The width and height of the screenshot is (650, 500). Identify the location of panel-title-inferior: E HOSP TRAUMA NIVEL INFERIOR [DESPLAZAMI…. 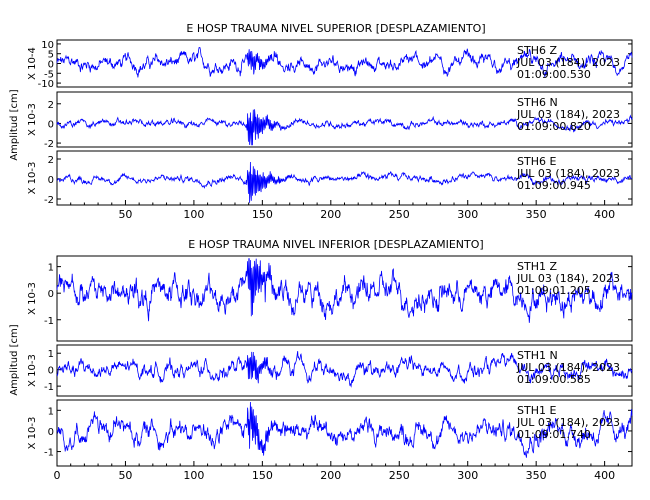
(335, 244).